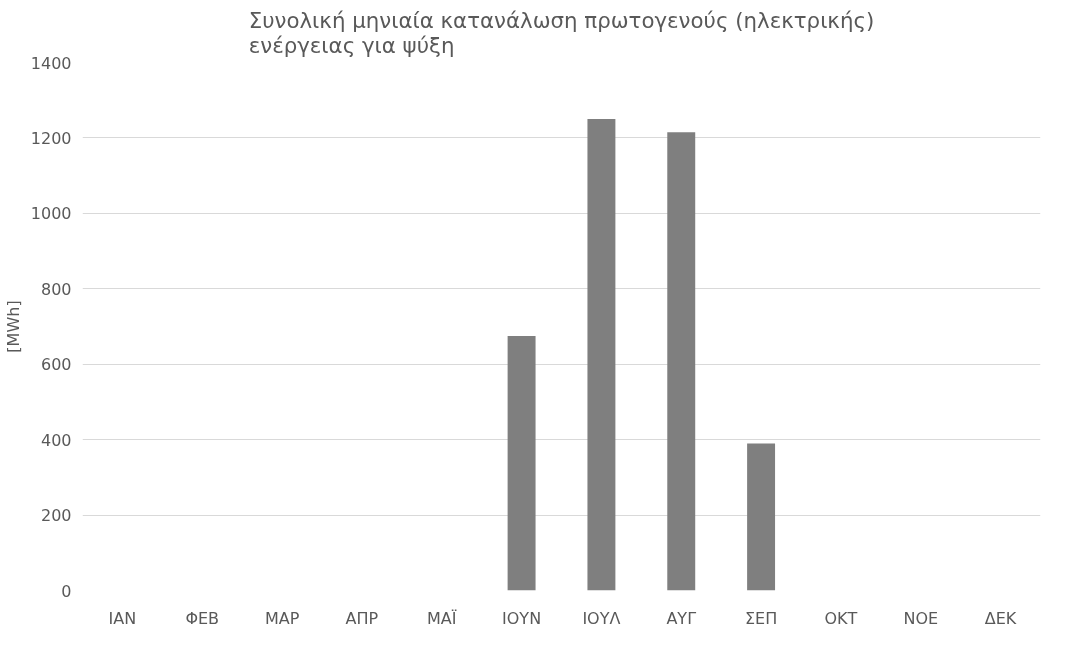 The height and width of the screenshot is (647, 1067). Describe the element at coordinates (56, 440) in the screenshot. I see `y-tick-label: 400` at that location.